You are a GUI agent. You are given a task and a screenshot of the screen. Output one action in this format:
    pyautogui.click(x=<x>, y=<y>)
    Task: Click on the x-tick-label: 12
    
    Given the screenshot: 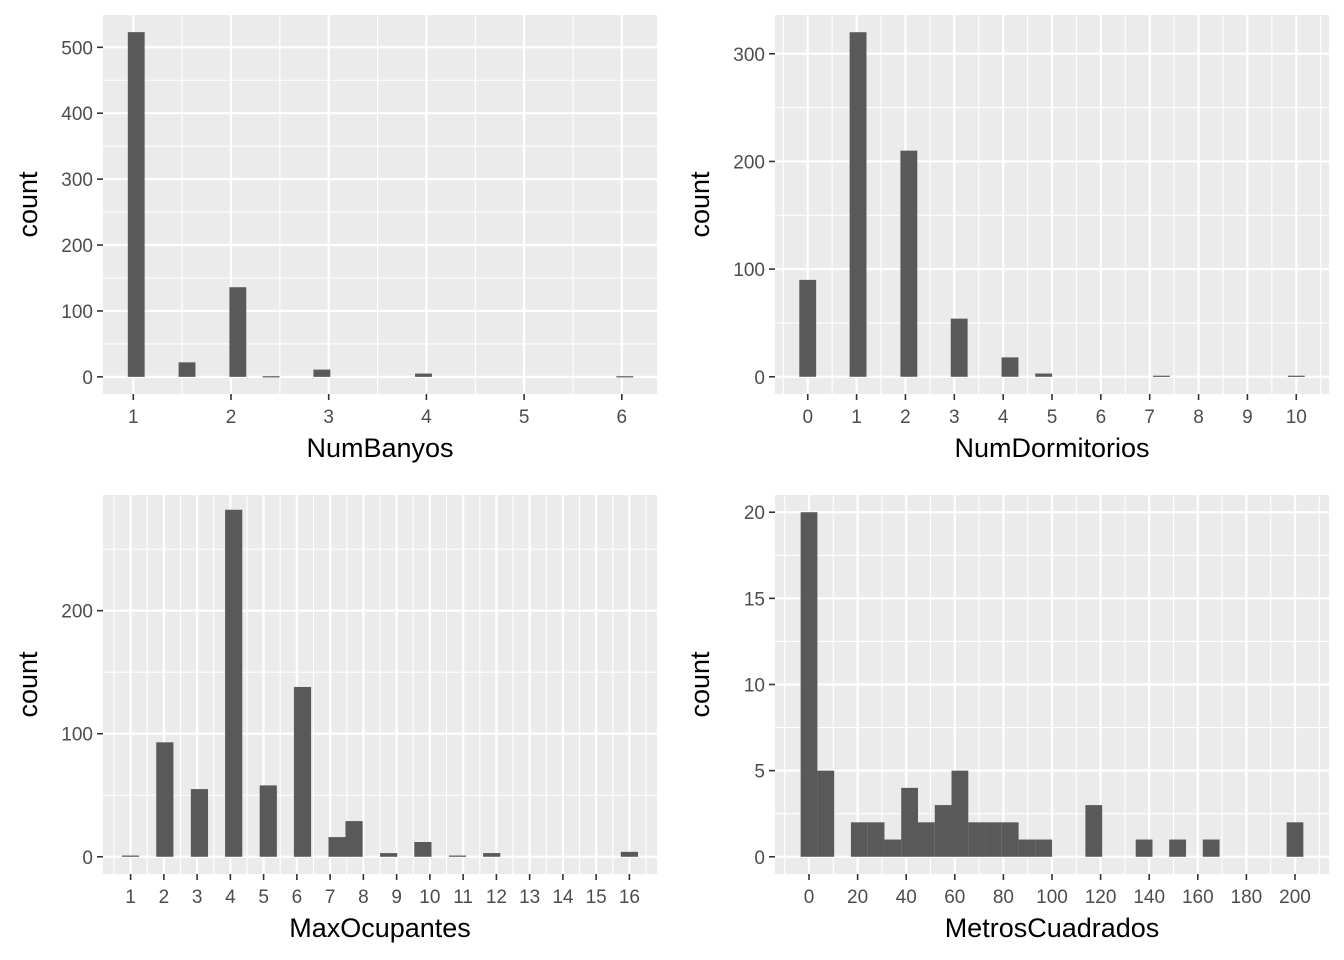 What is the action you would take?
    pyautogui.click(x=496, y=897)
    